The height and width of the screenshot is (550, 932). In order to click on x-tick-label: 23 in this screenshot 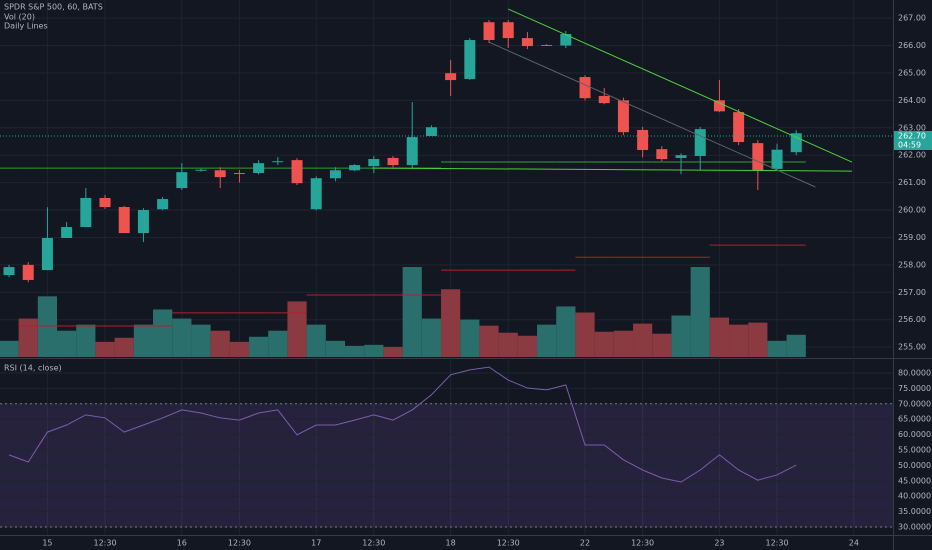, I will do `click(719, 543)`.